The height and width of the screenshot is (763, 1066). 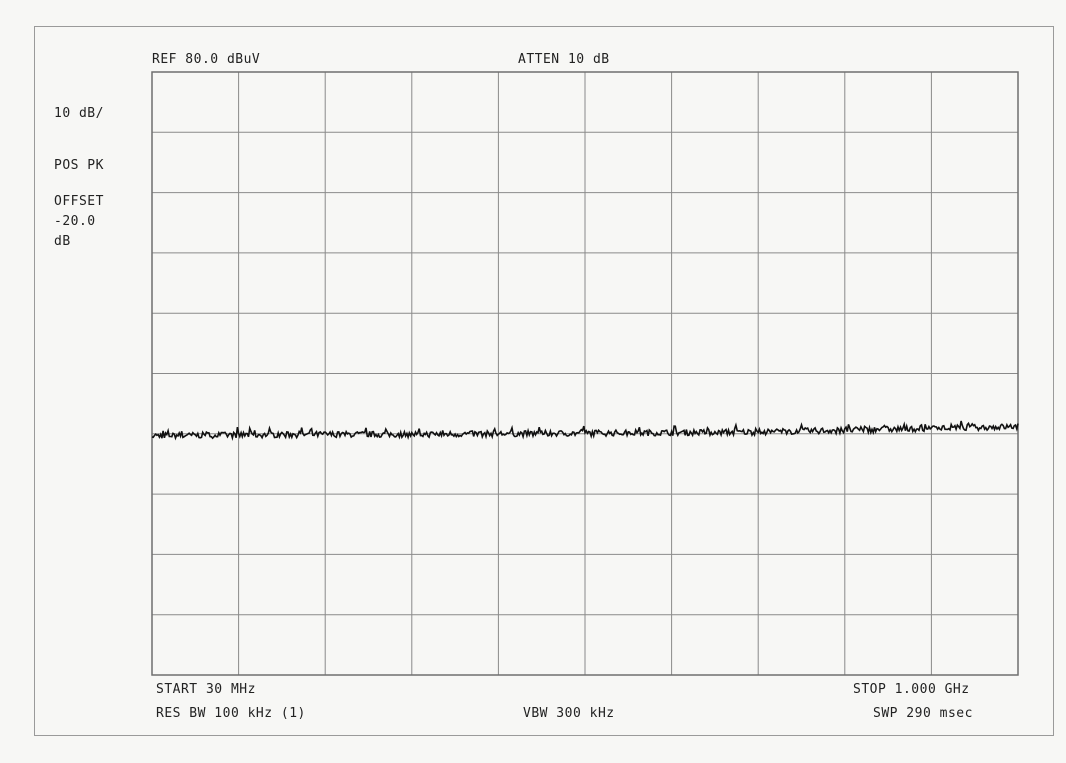 I want to click on detector-label: POS PK, so click(x=79, y=165).